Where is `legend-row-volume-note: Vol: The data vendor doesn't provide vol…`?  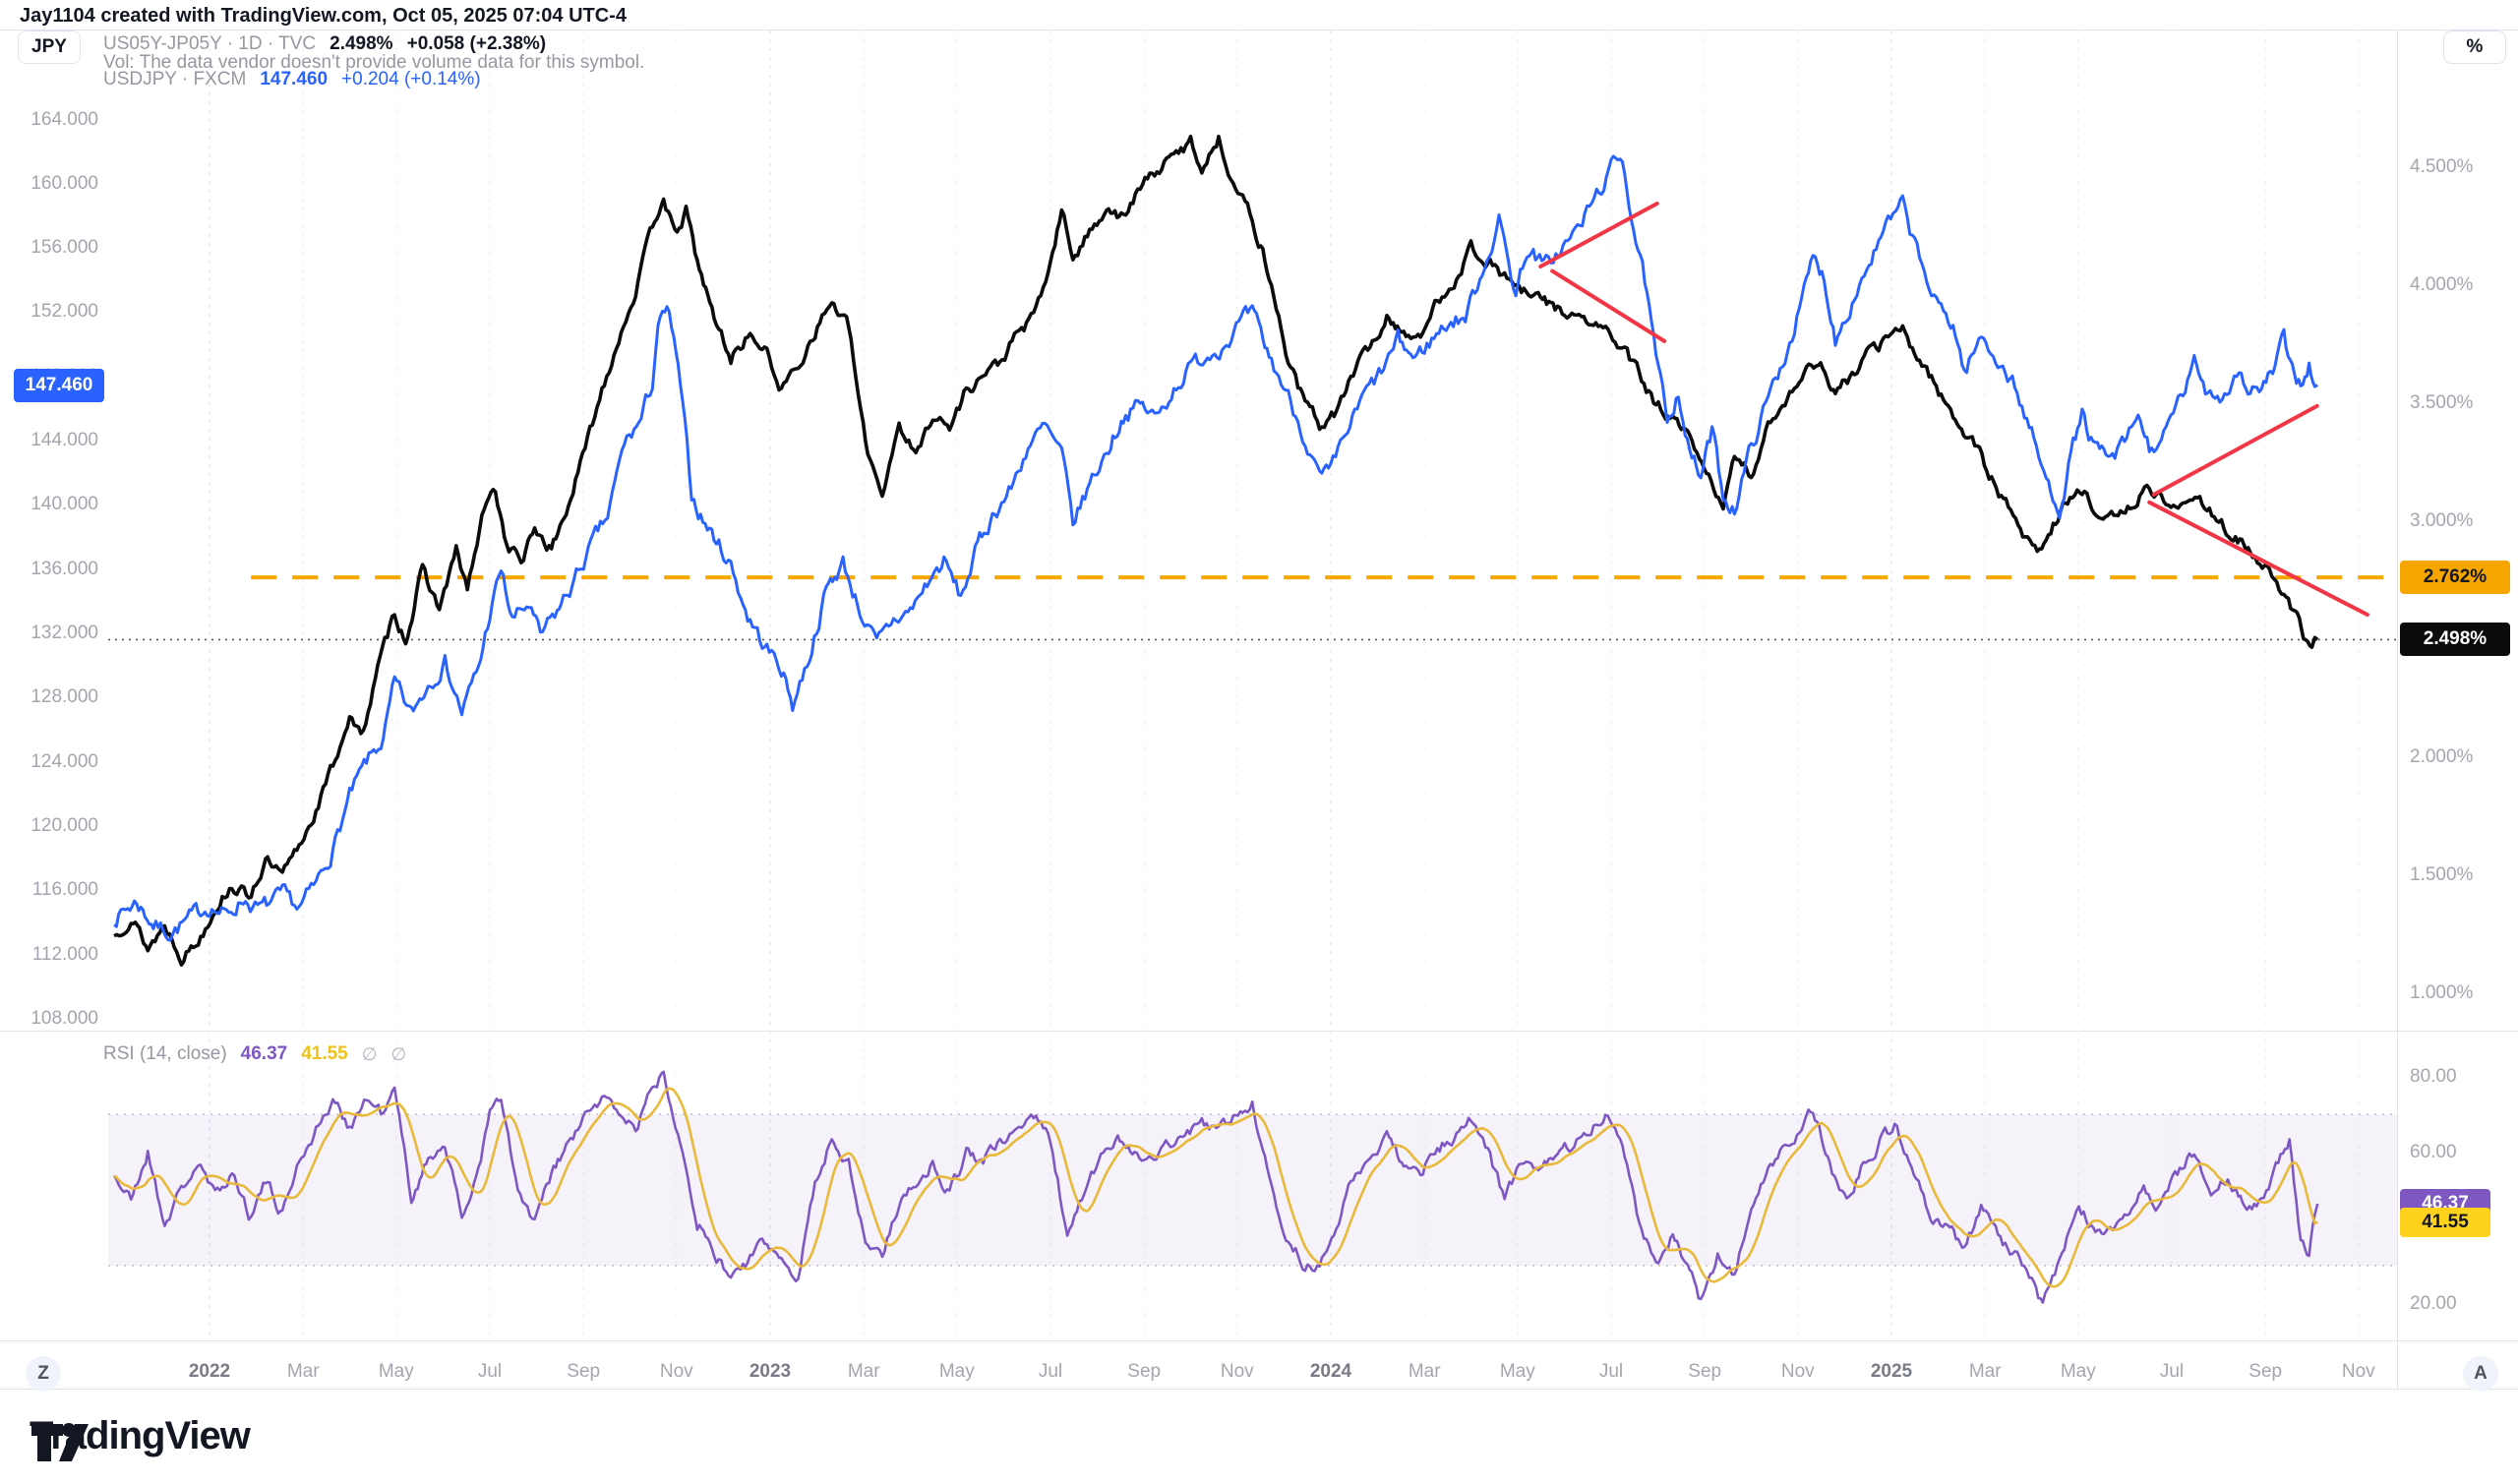 legend-row-volume-note: Vol: The data vendor doesn't provide vol… is located at coordinates (373, 63).